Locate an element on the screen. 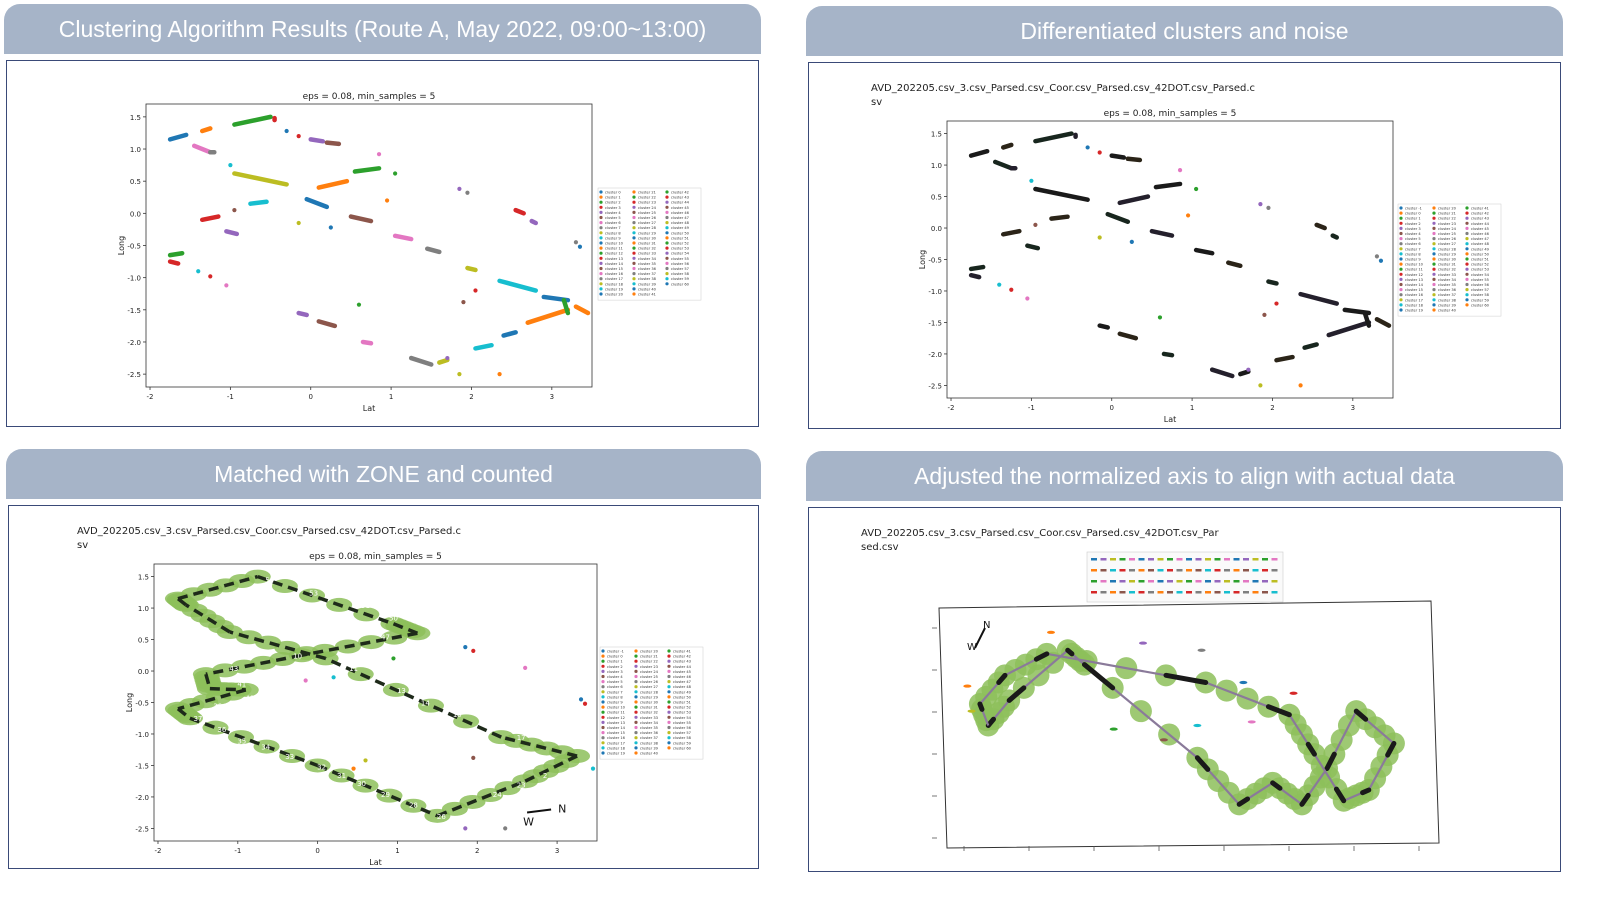 This screenshot has width=1613, height=901. chart-subtitle: sed.csv is located at coordinates (880, 547).